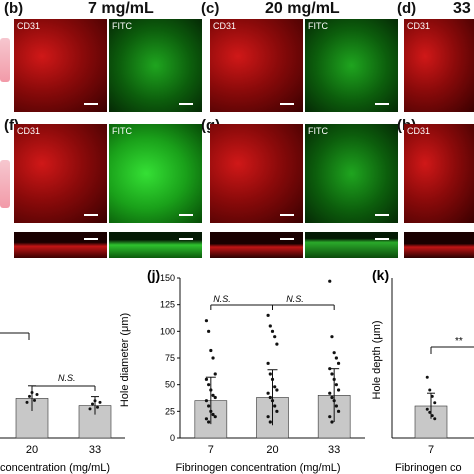 The height and width of the screenshot is (474, 474). Describe the element at coordinates (439, 245) in the screenshot. I see `cross-section-h-cd31` at that location.